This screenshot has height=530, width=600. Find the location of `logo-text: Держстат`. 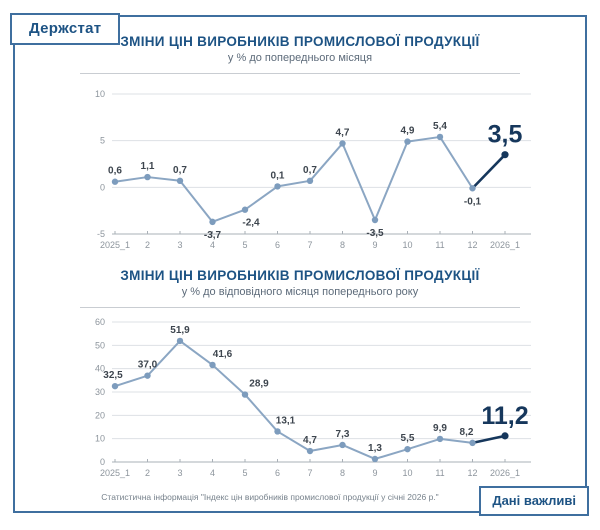

logo-text: Держстат is located at coordinates (65, 28).